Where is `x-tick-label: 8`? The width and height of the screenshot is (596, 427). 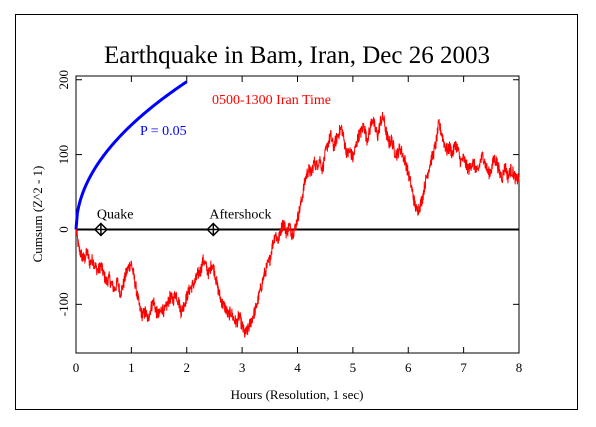
x-tick-label: 8 is located at coordinates (519, 367).